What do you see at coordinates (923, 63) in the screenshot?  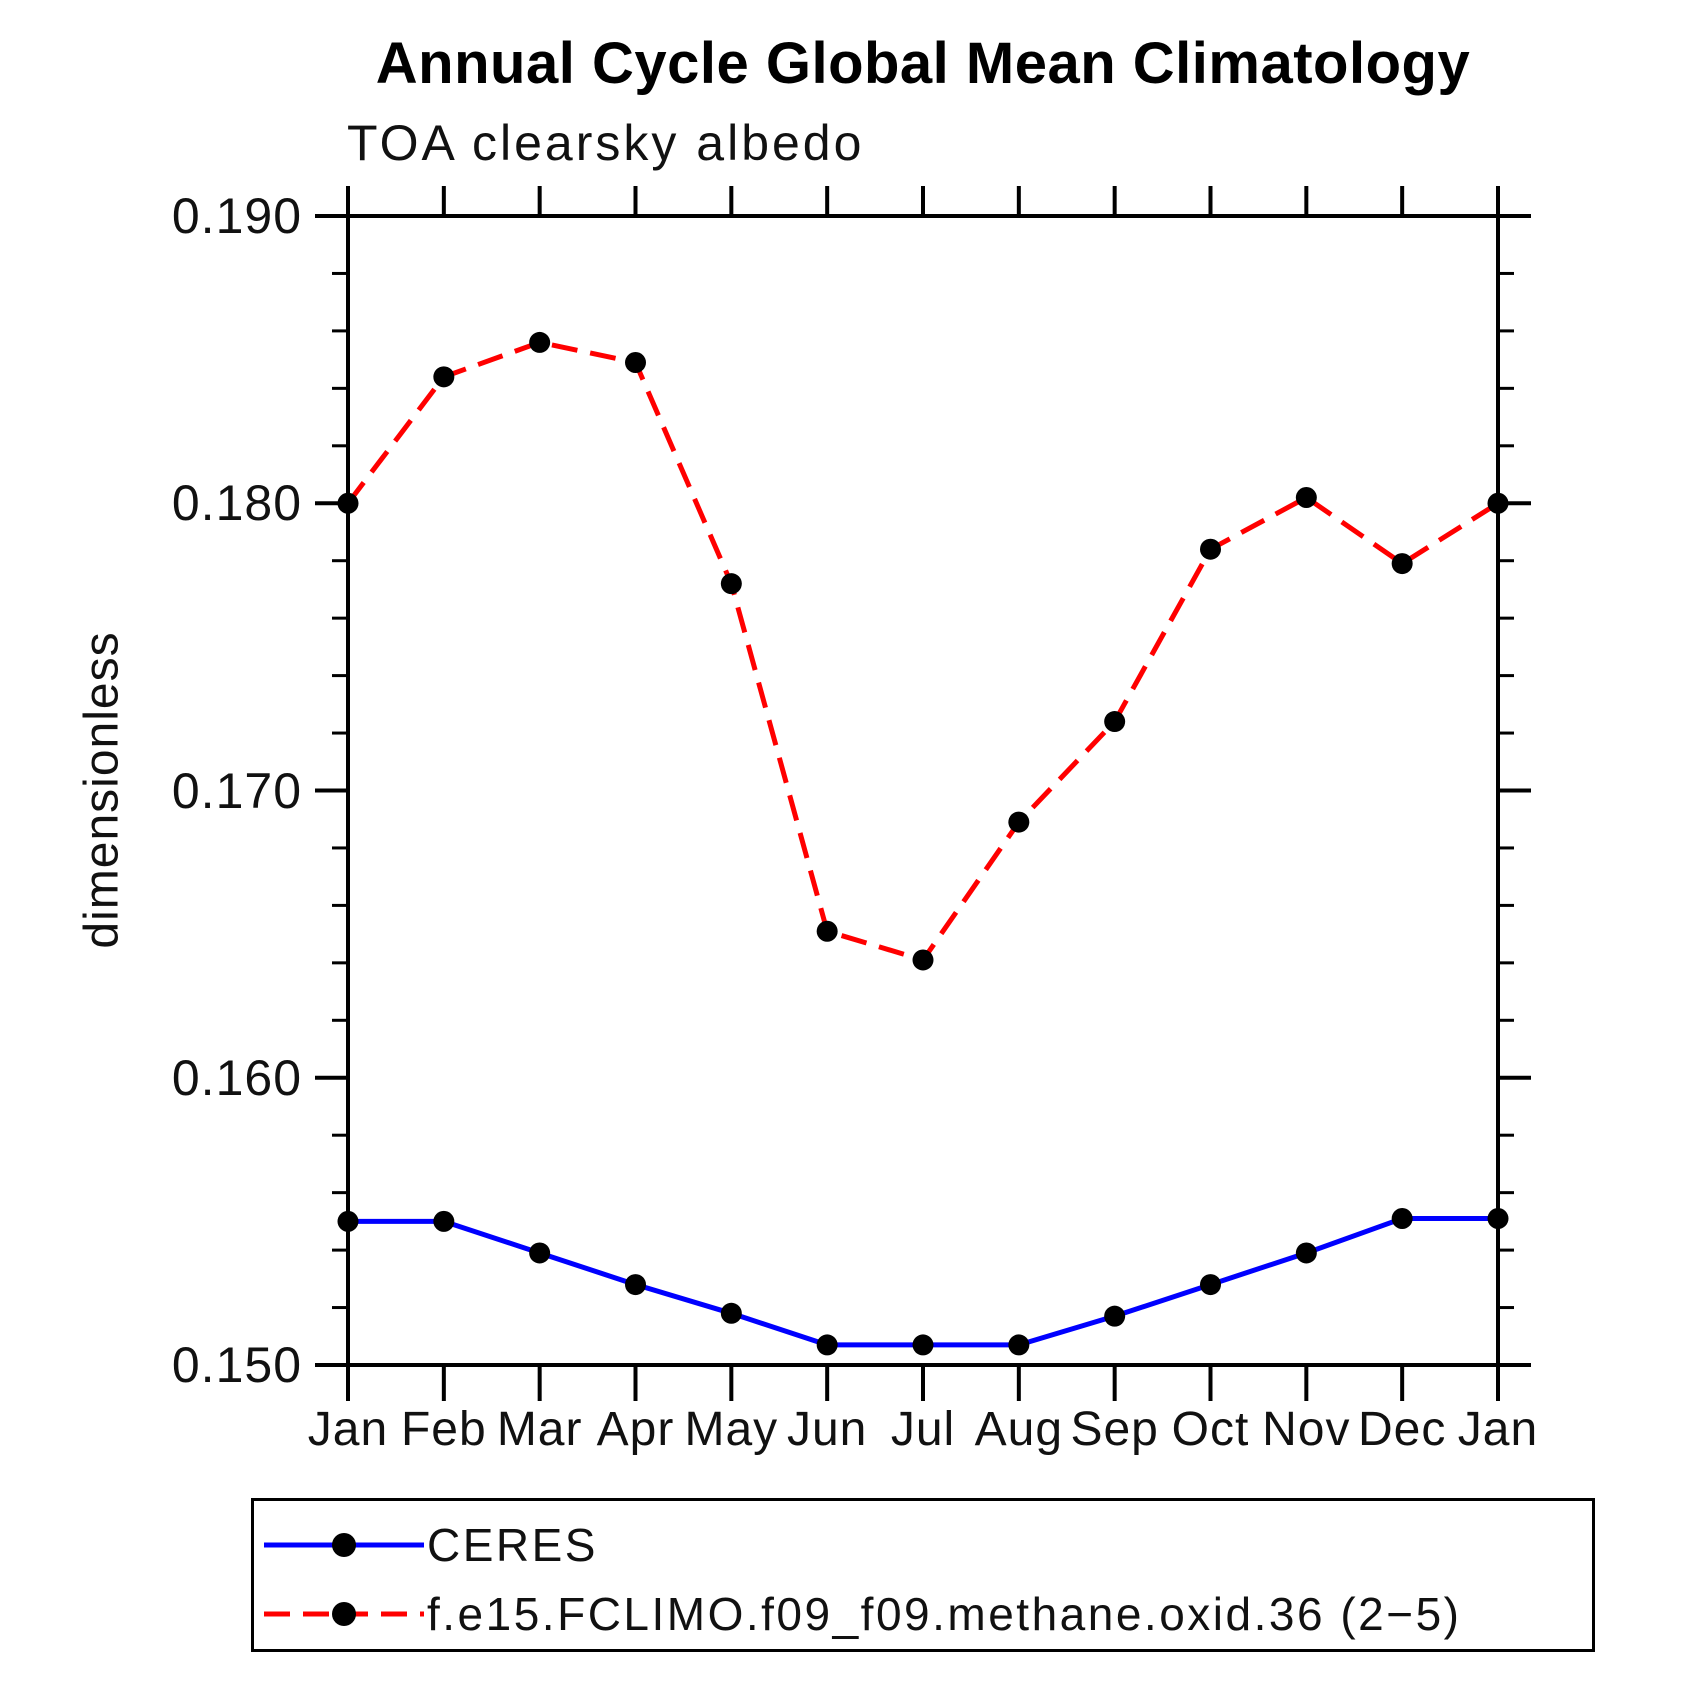 I see `chart-title: Annual Cycle Global Mean Climatology` at bounding box center [923, 63].